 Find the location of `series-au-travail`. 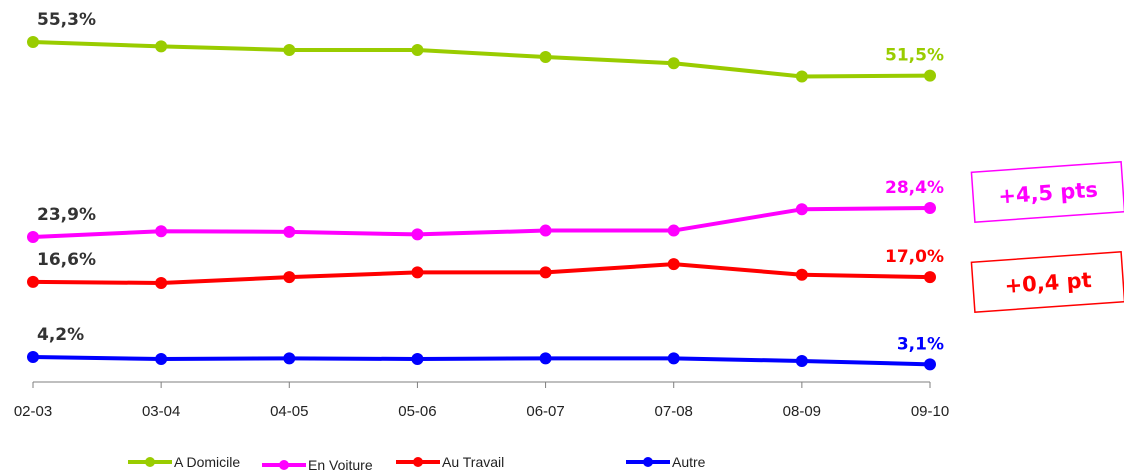

series-au-travail is located at coordinates (481, 273).